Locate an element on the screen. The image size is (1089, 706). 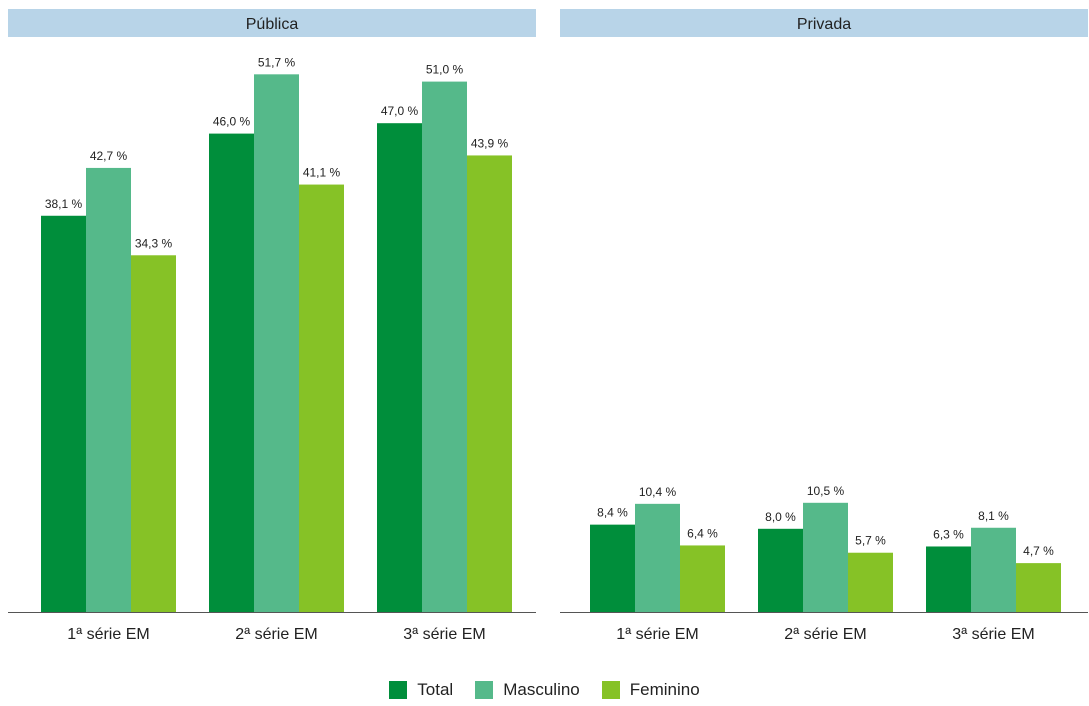
data-label-privada-2-serie-em-masculino: 10,5 % is located at coordinates (826, 491).